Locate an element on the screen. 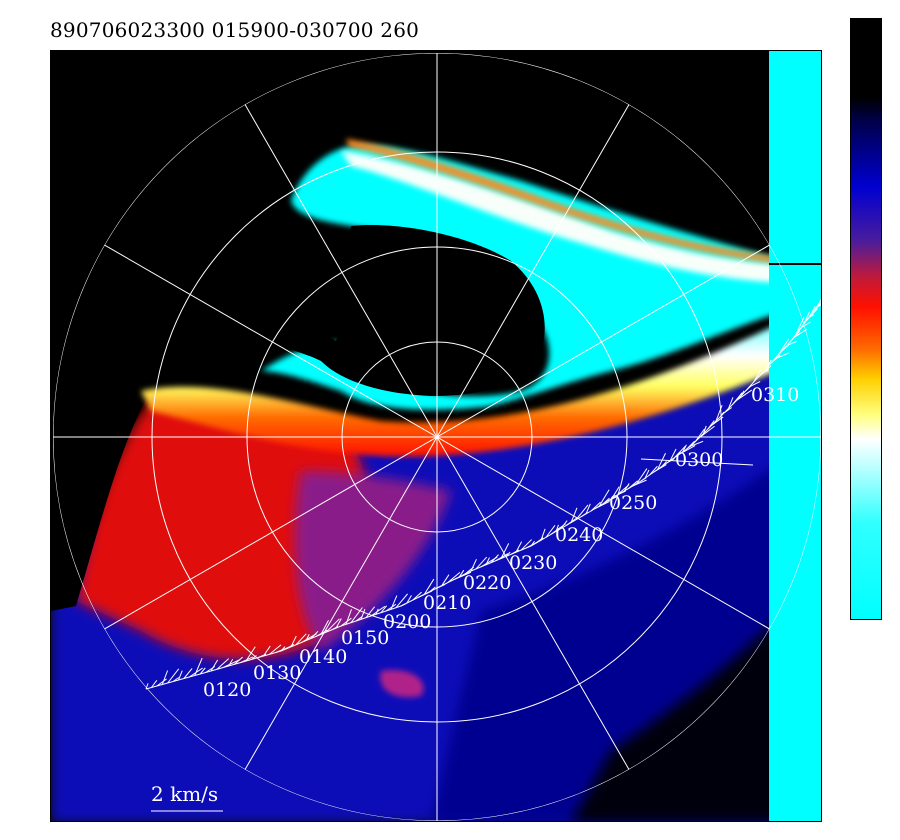  time-label: 0240 is located at coordinates (579, 535).